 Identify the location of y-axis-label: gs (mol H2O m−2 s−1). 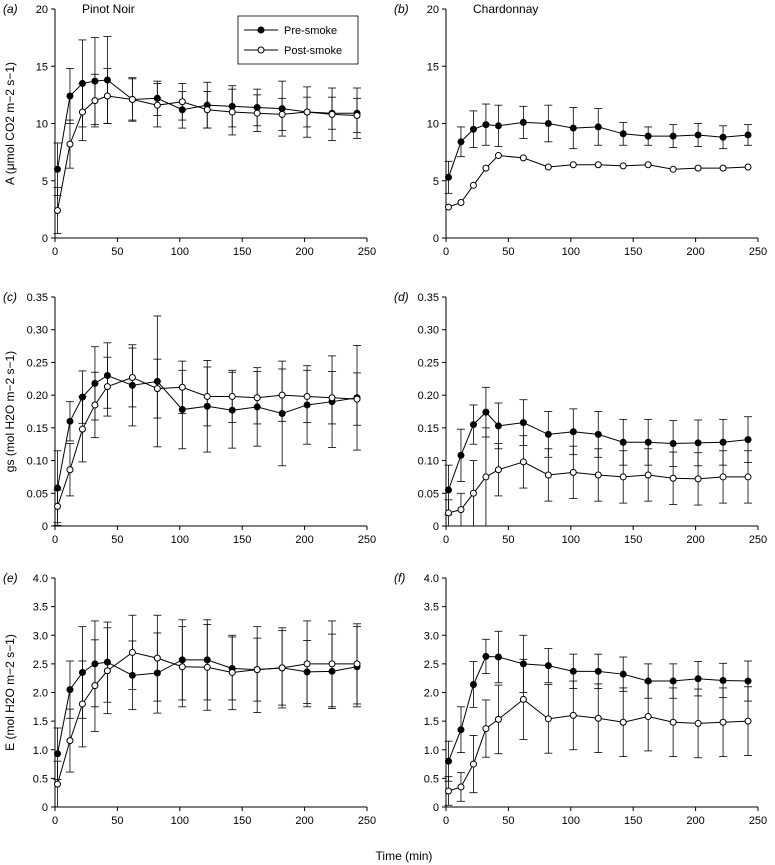
(10, 411).